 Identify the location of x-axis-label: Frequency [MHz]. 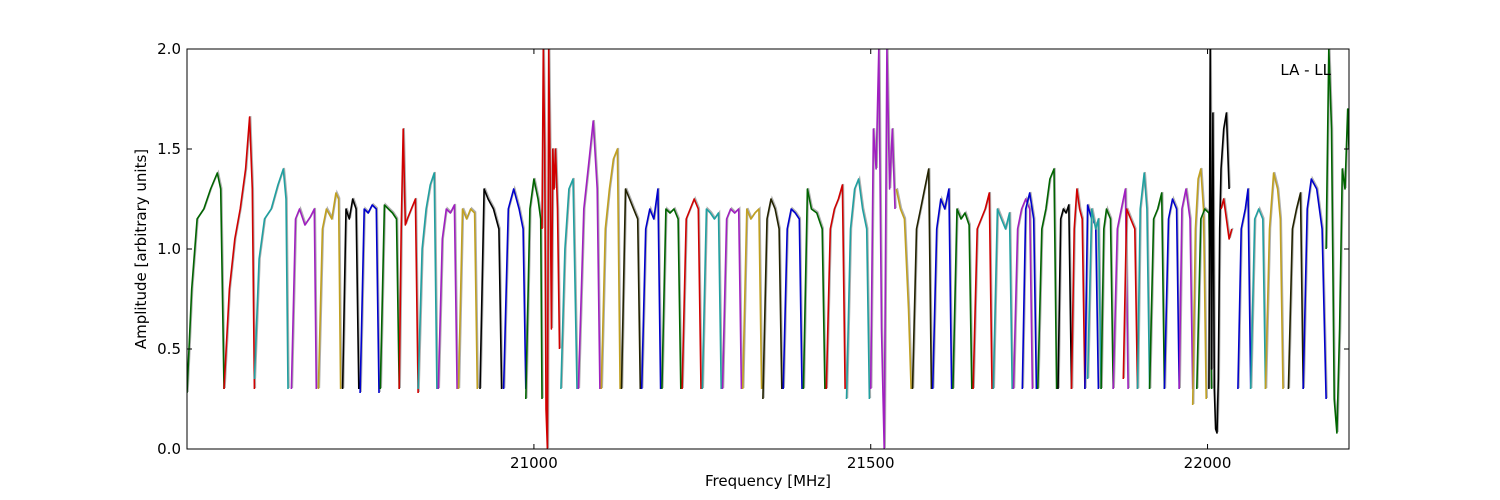
(768, 481).